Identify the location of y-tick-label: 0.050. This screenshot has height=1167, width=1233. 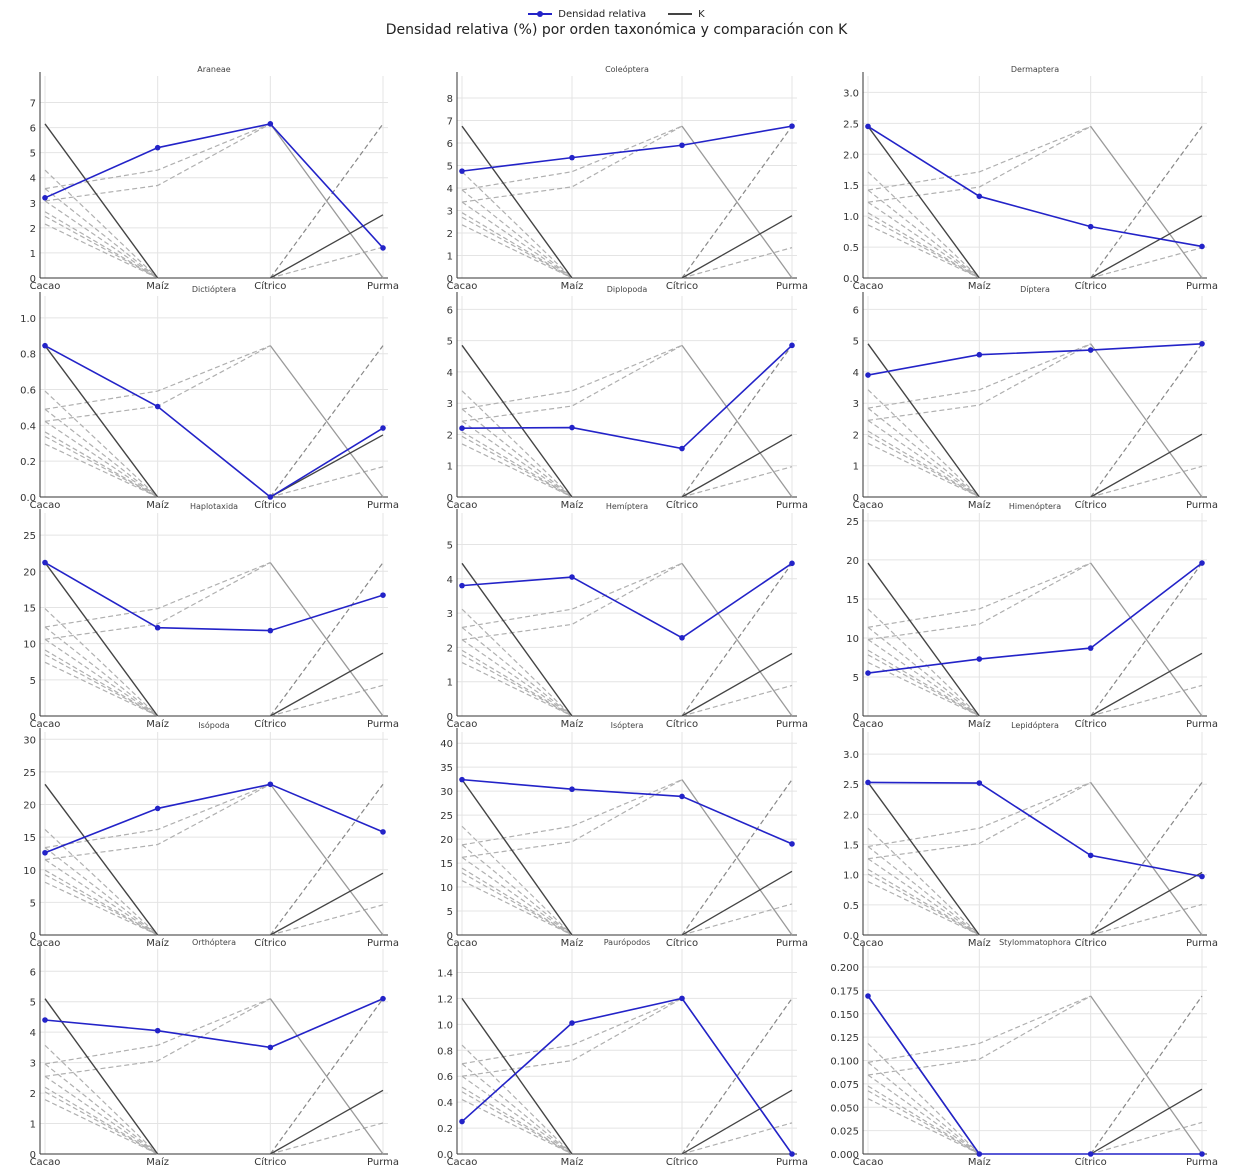
(844, 1108).